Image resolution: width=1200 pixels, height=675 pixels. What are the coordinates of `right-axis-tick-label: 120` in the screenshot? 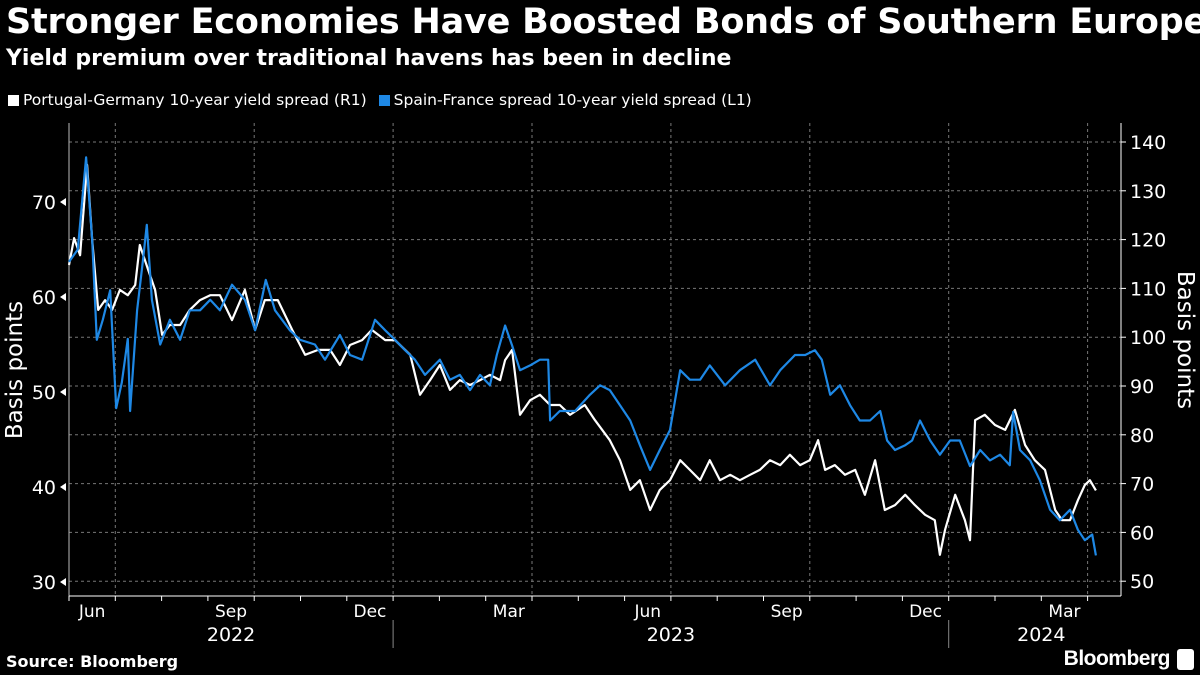 It's located at (1148, 241).